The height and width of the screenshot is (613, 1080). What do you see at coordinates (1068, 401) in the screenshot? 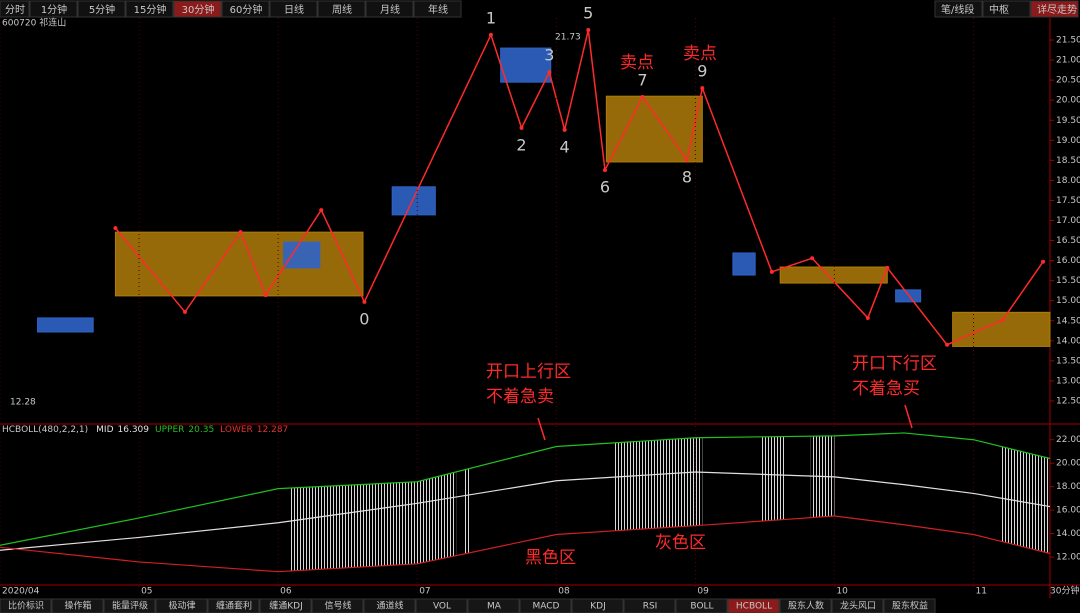
I see `y-tick-label: 12.50` at bounding box center [1068, 401].